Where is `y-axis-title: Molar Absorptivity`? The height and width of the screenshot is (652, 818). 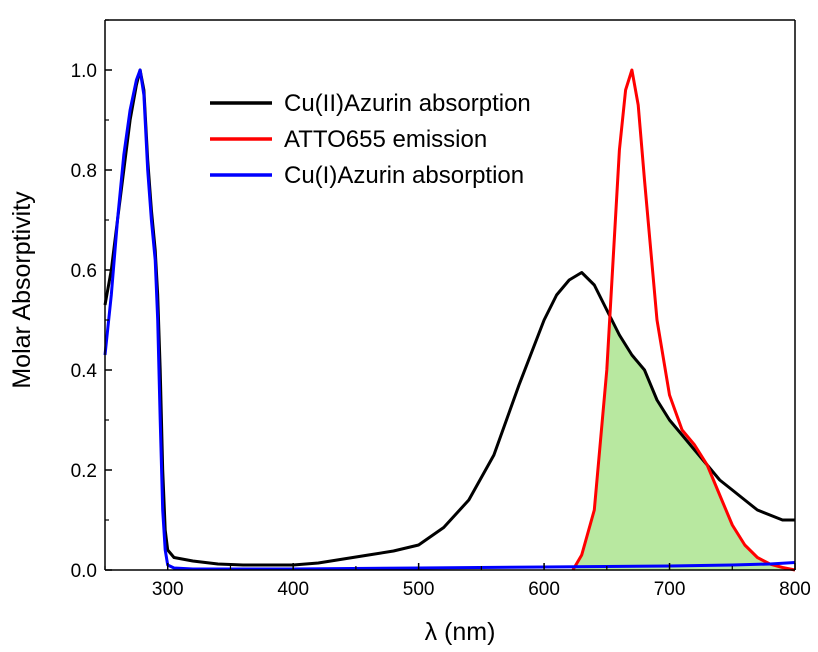
y-axis-title: Molar Absorptivity is located at coordinates (22, 290).